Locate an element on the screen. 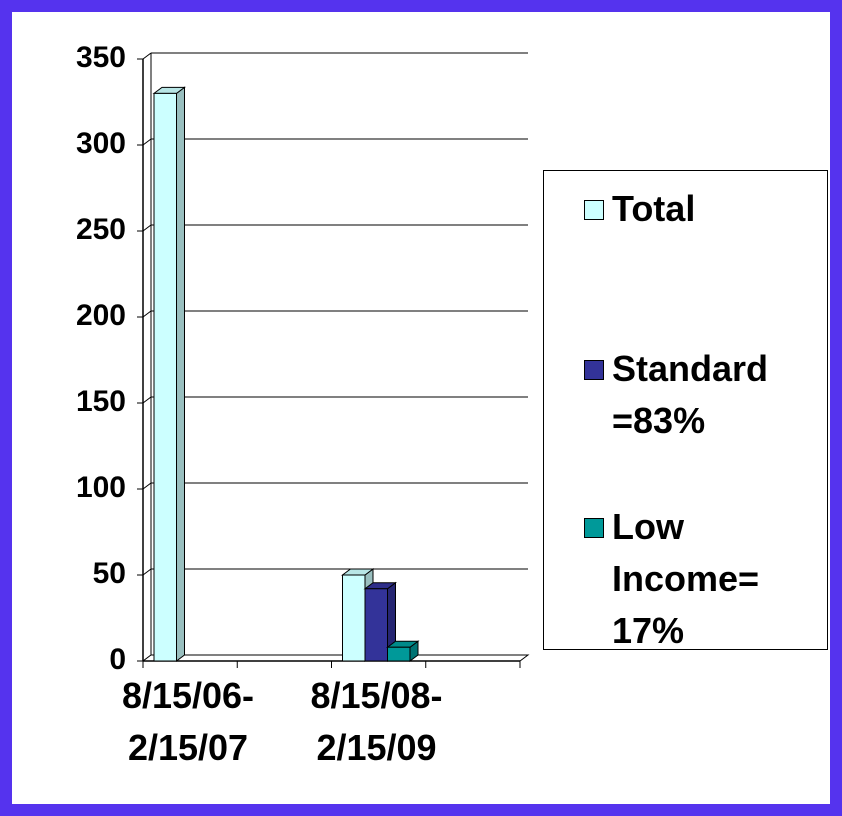 The width and height of the screenshot is (842, 816). y-tick-label: 100 is located at coordinates (101, 487).